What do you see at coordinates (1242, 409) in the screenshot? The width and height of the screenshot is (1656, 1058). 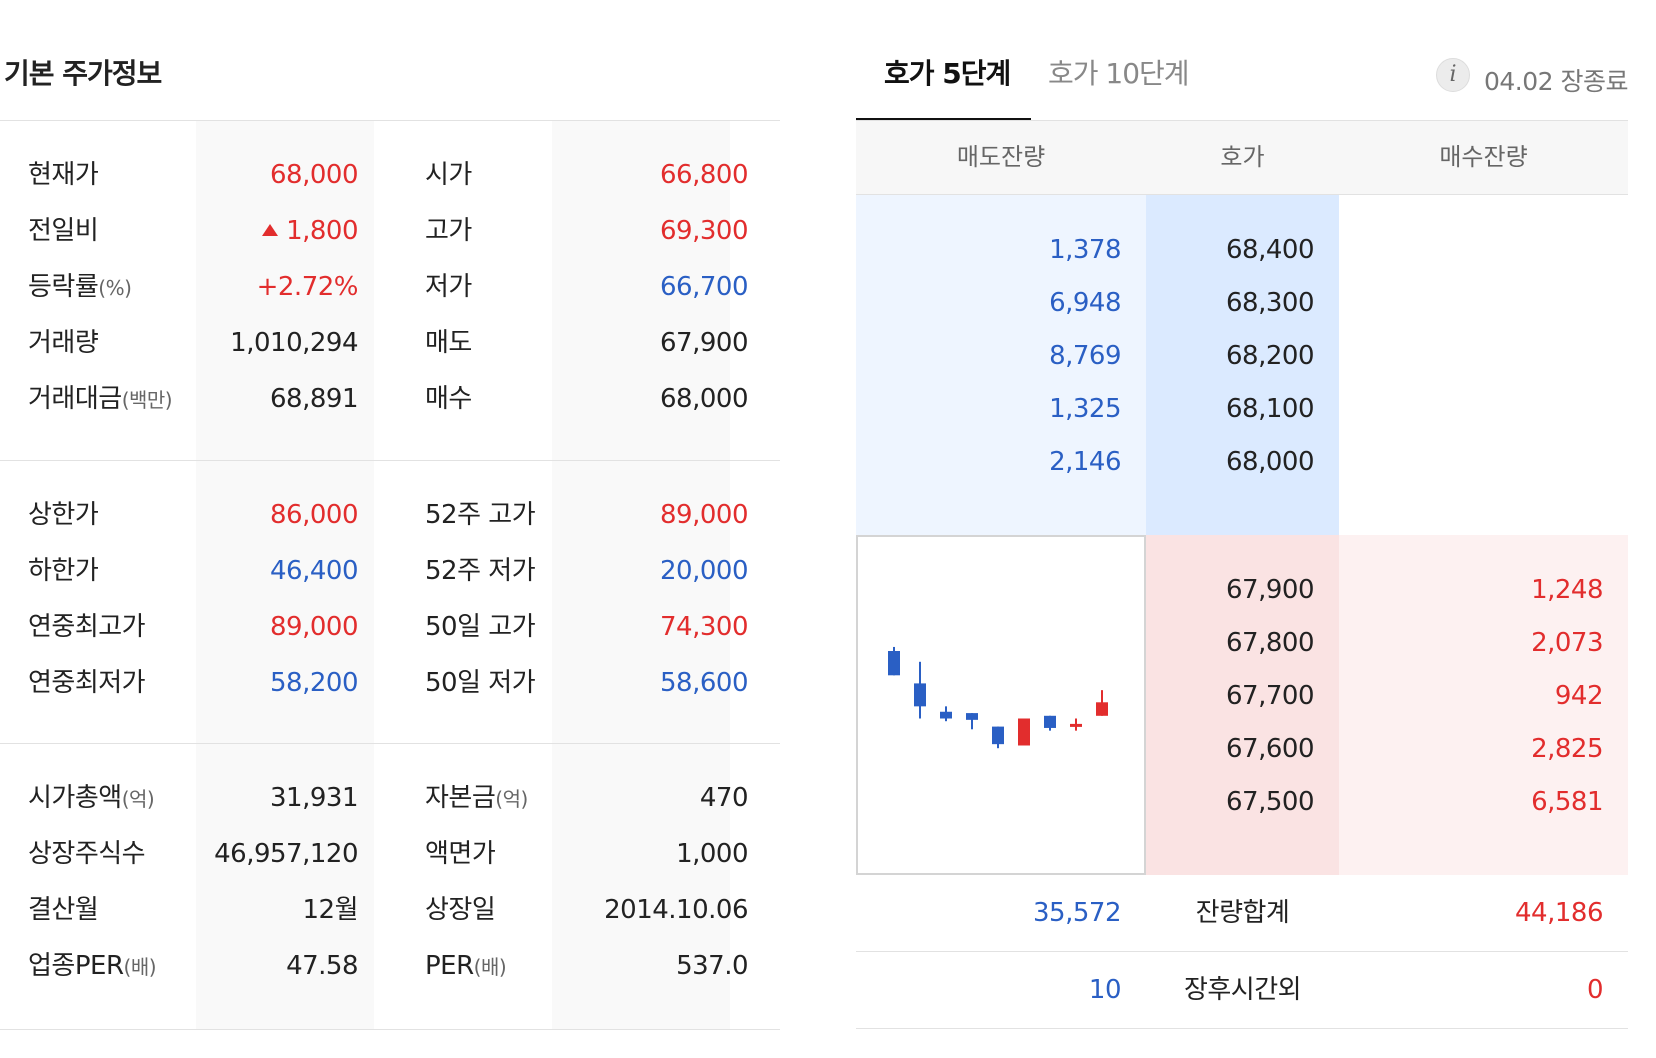 I see `ask-row: 1,325 68,100` at bounding box center [1242, 409].